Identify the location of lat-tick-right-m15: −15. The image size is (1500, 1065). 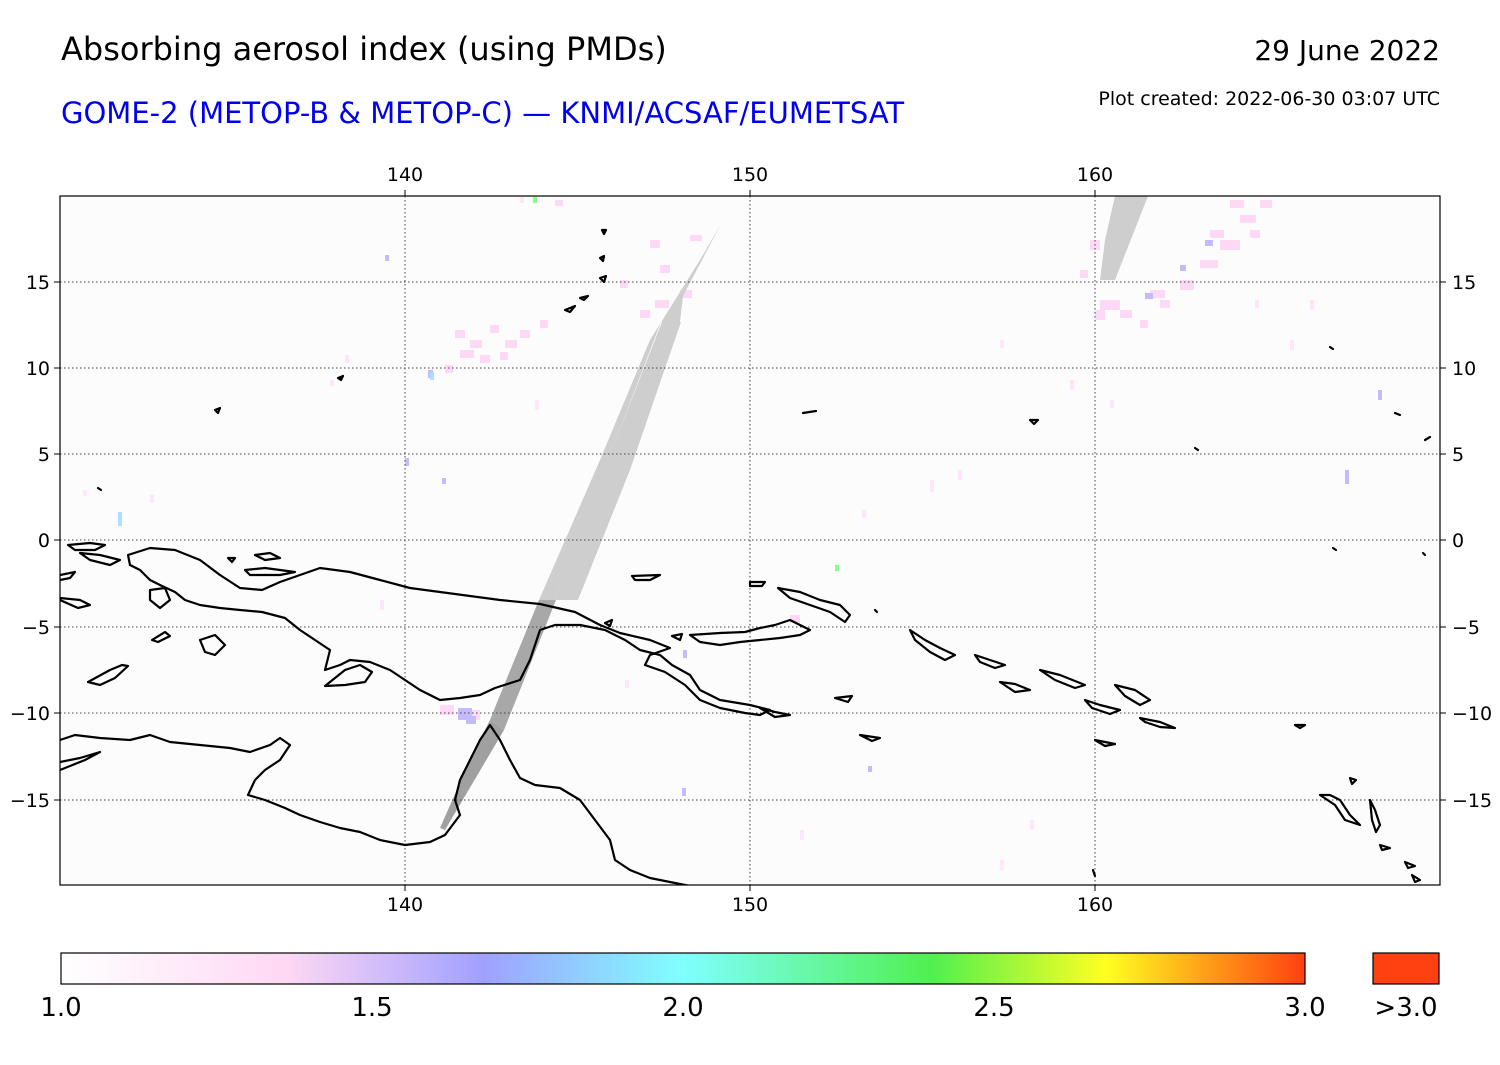
(1472, 801).